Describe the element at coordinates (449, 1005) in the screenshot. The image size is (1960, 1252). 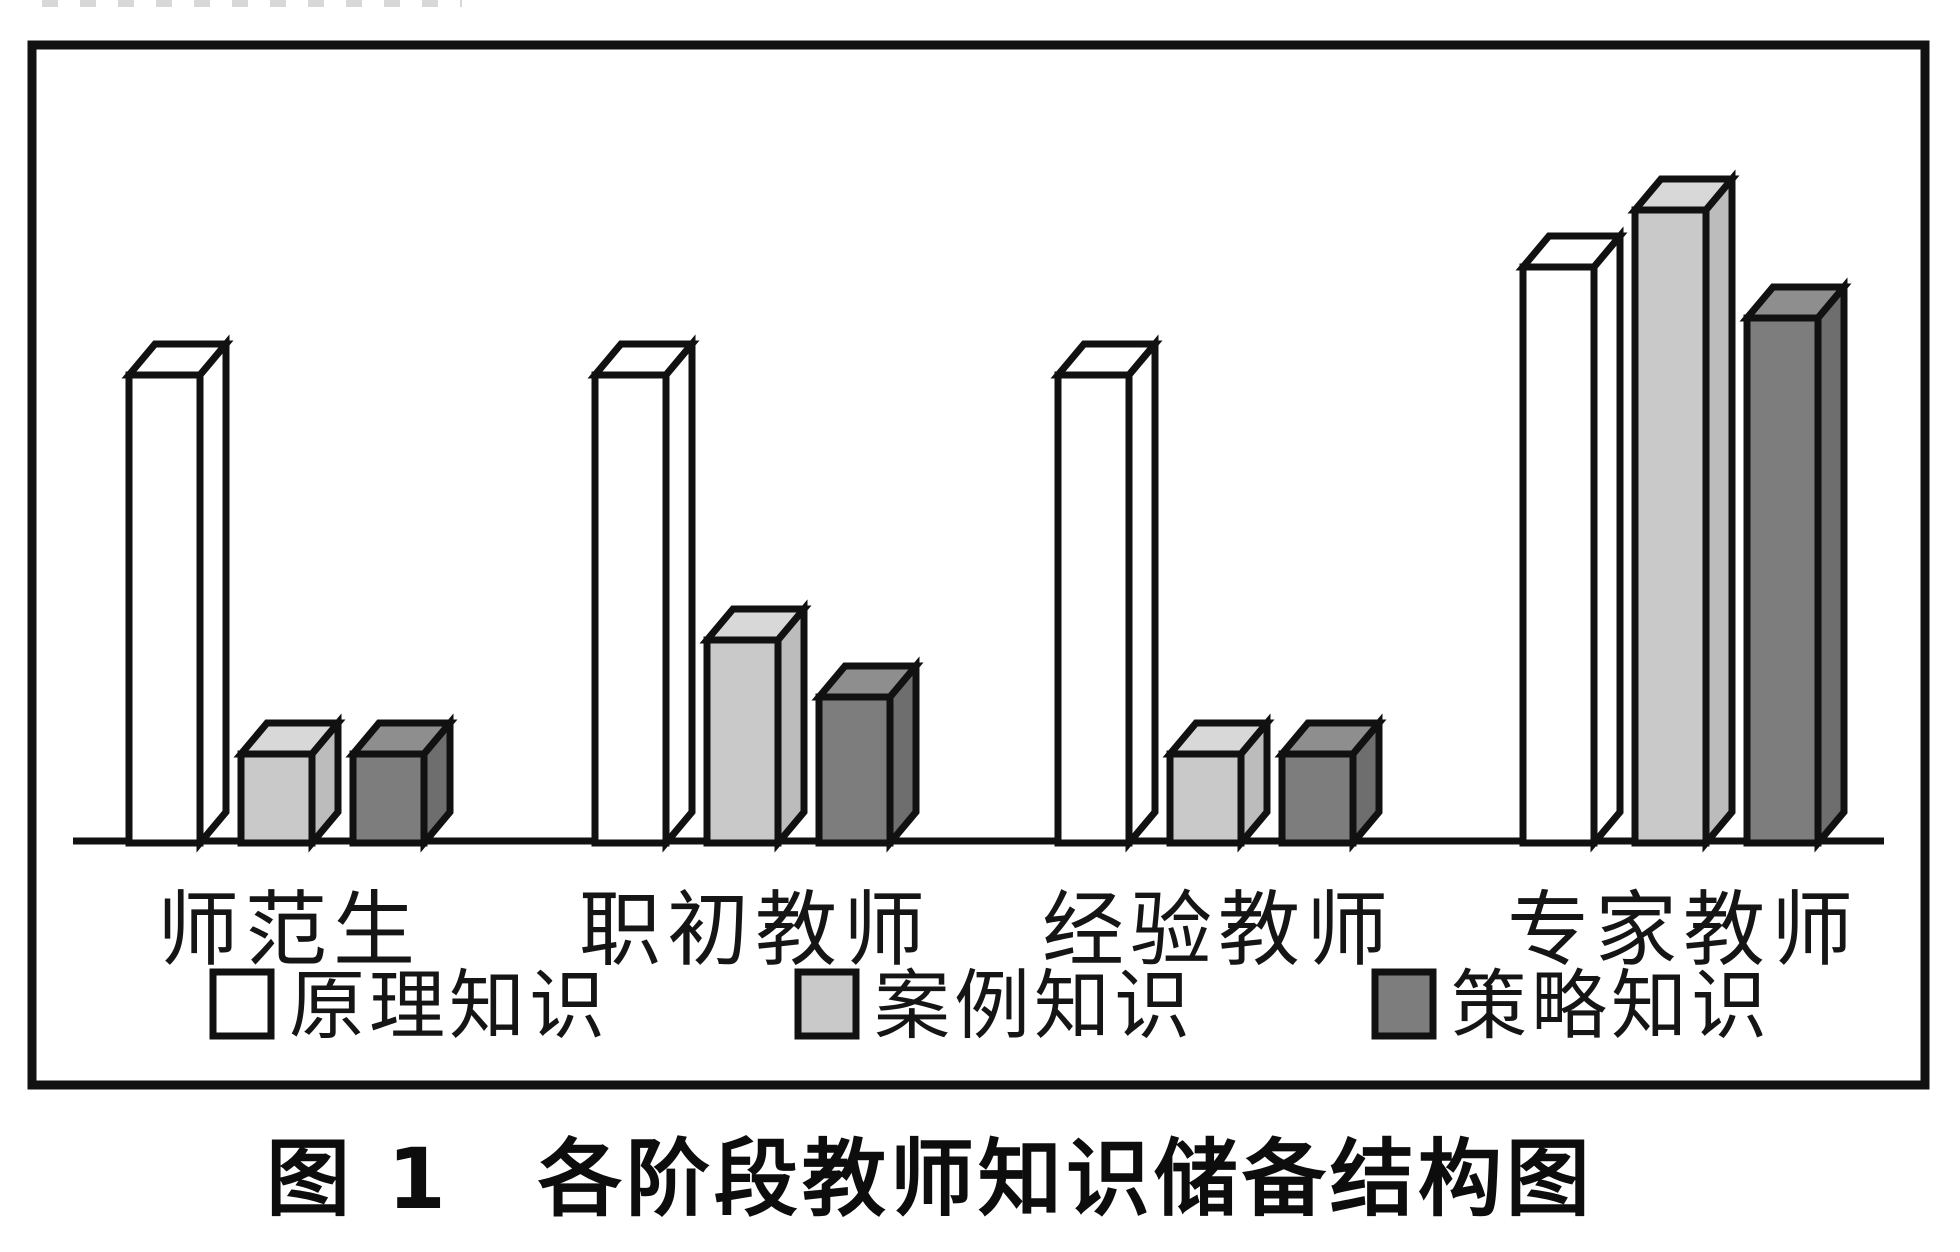
I see `legend-label: 原理知识` at that location.